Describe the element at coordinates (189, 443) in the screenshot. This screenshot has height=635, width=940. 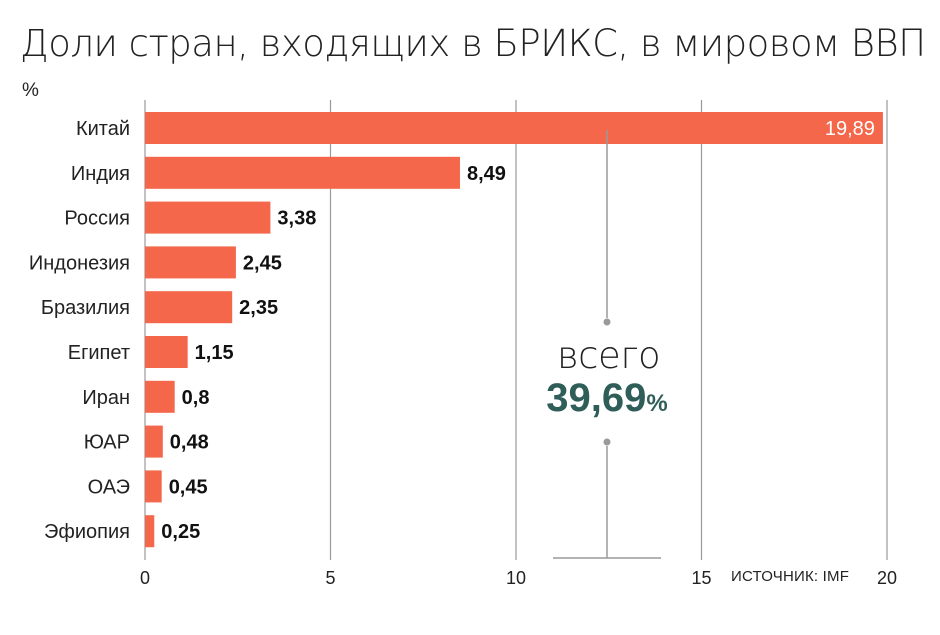
I see `value-label: 0,48` at that location.